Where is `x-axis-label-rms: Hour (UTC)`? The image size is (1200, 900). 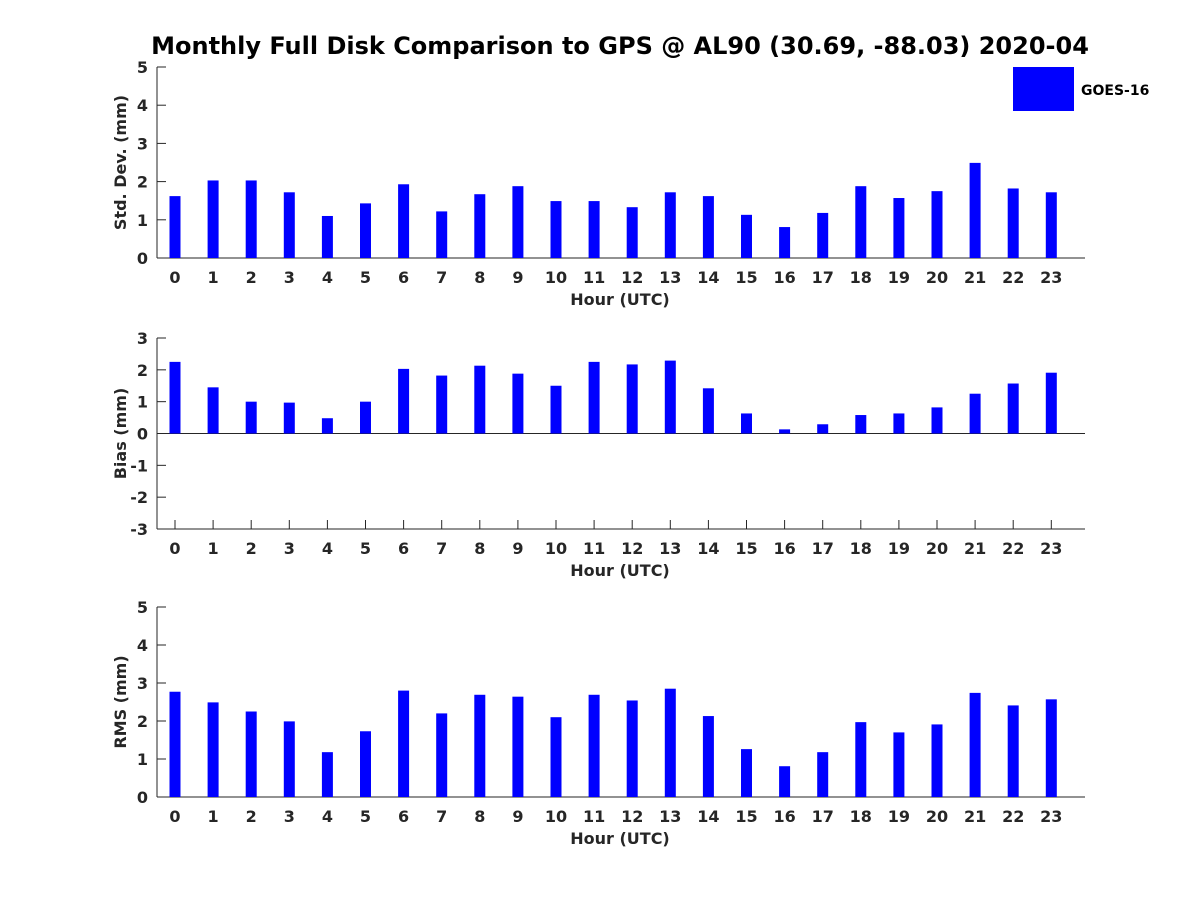 x-axis-label-rms: Hour (UTC) is located at coordinates (620, 838).